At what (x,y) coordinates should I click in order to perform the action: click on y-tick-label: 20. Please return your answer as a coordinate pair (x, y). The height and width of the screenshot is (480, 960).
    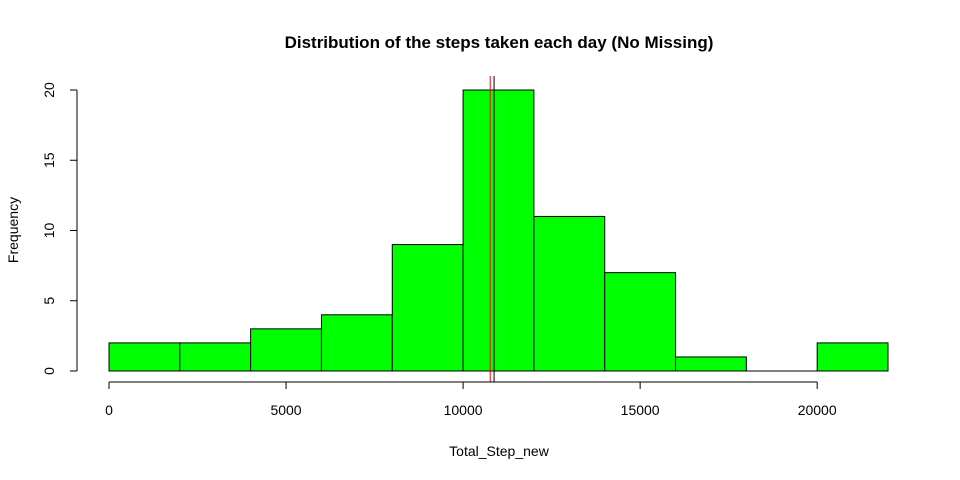
    Looking at the image, I should click on (49, 90).